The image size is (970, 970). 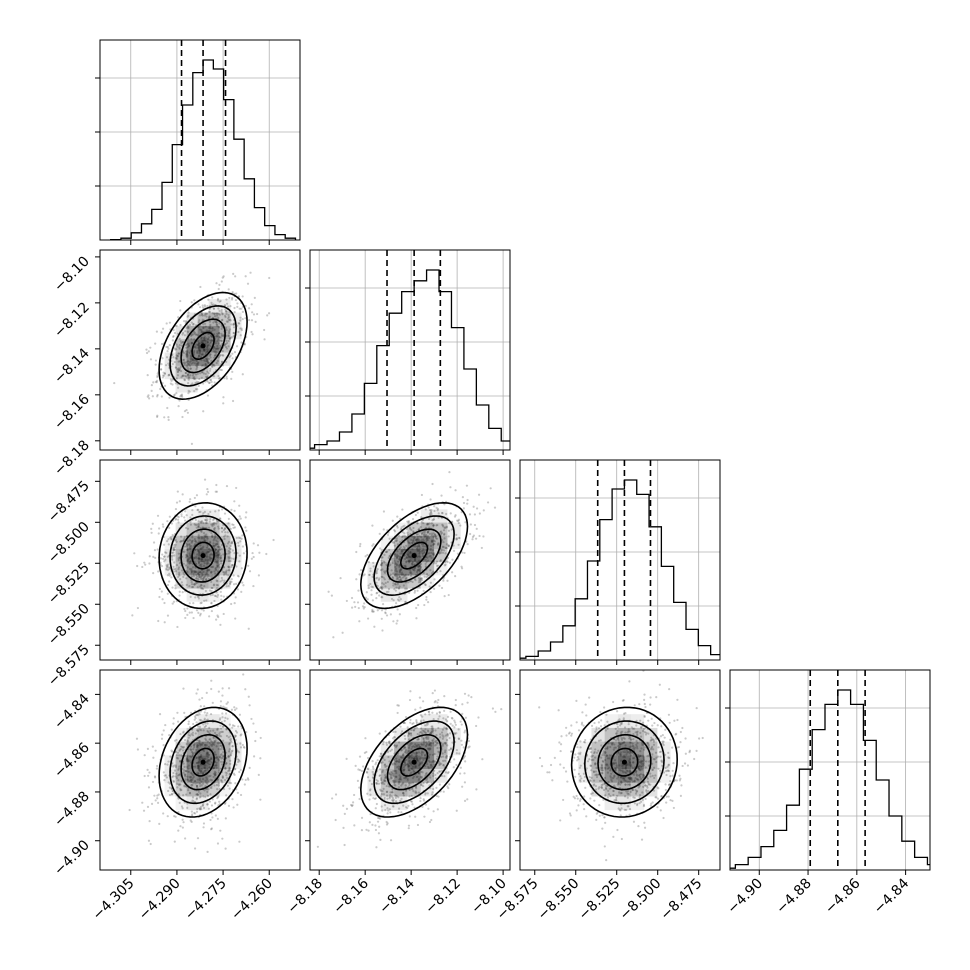 What do you see at coordinates (72, 809) in the screenshot?
I see `y-tick-label: −4.88` at bounding box center [72, 809].